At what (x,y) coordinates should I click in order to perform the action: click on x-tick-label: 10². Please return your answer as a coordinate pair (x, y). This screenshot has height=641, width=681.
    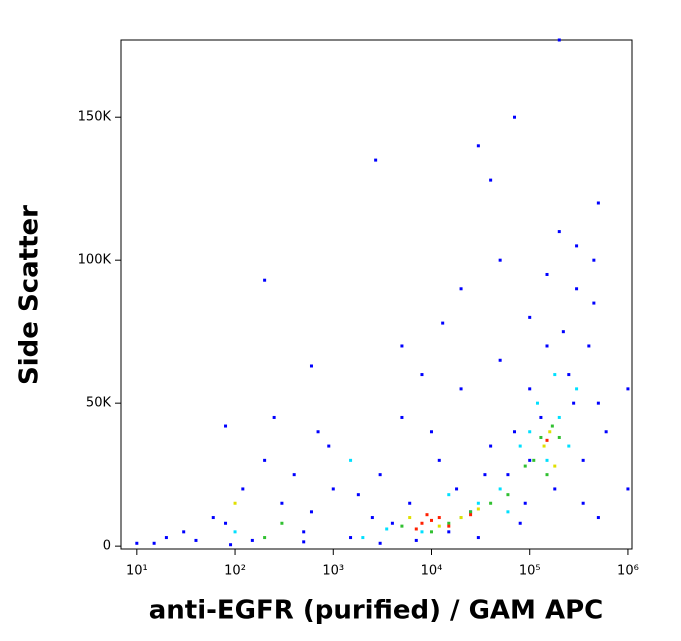
    Looking at the image, I should click on (235, 571).